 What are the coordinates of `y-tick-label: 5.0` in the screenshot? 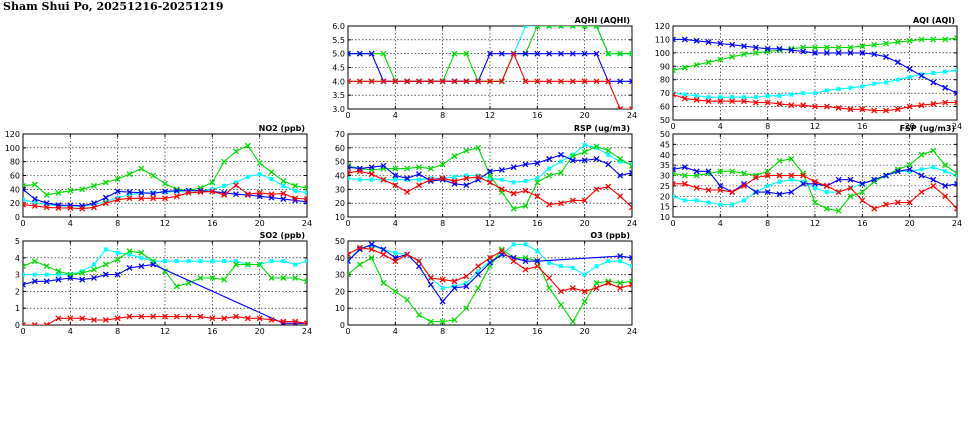 It's located at (338, 54).